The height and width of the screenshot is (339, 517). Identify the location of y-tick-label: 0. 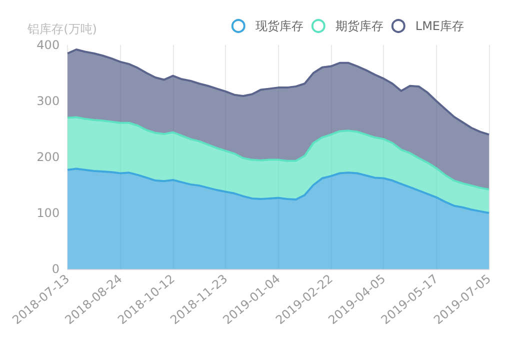
(56, 269).